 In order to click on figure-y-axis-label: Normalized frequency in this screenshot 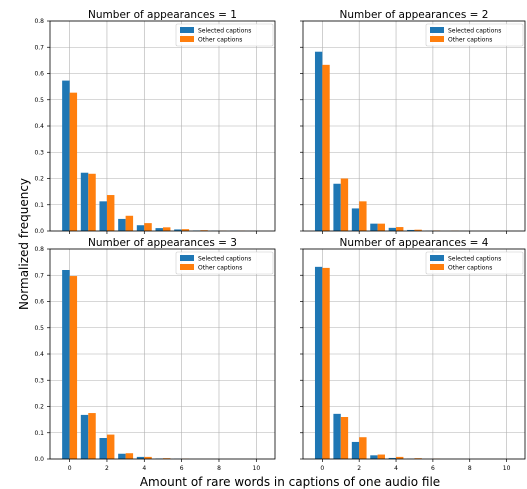, I will do `click(24, 244)`.